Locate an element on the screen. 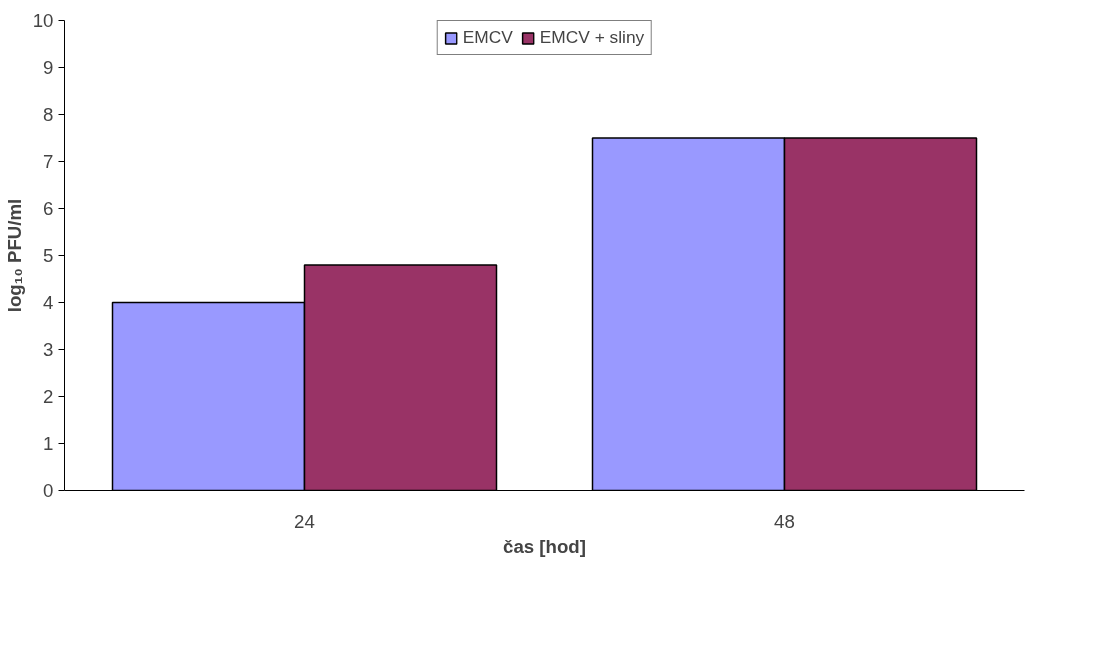  y-tick-label: 2 is located at coordinates (48, 396).